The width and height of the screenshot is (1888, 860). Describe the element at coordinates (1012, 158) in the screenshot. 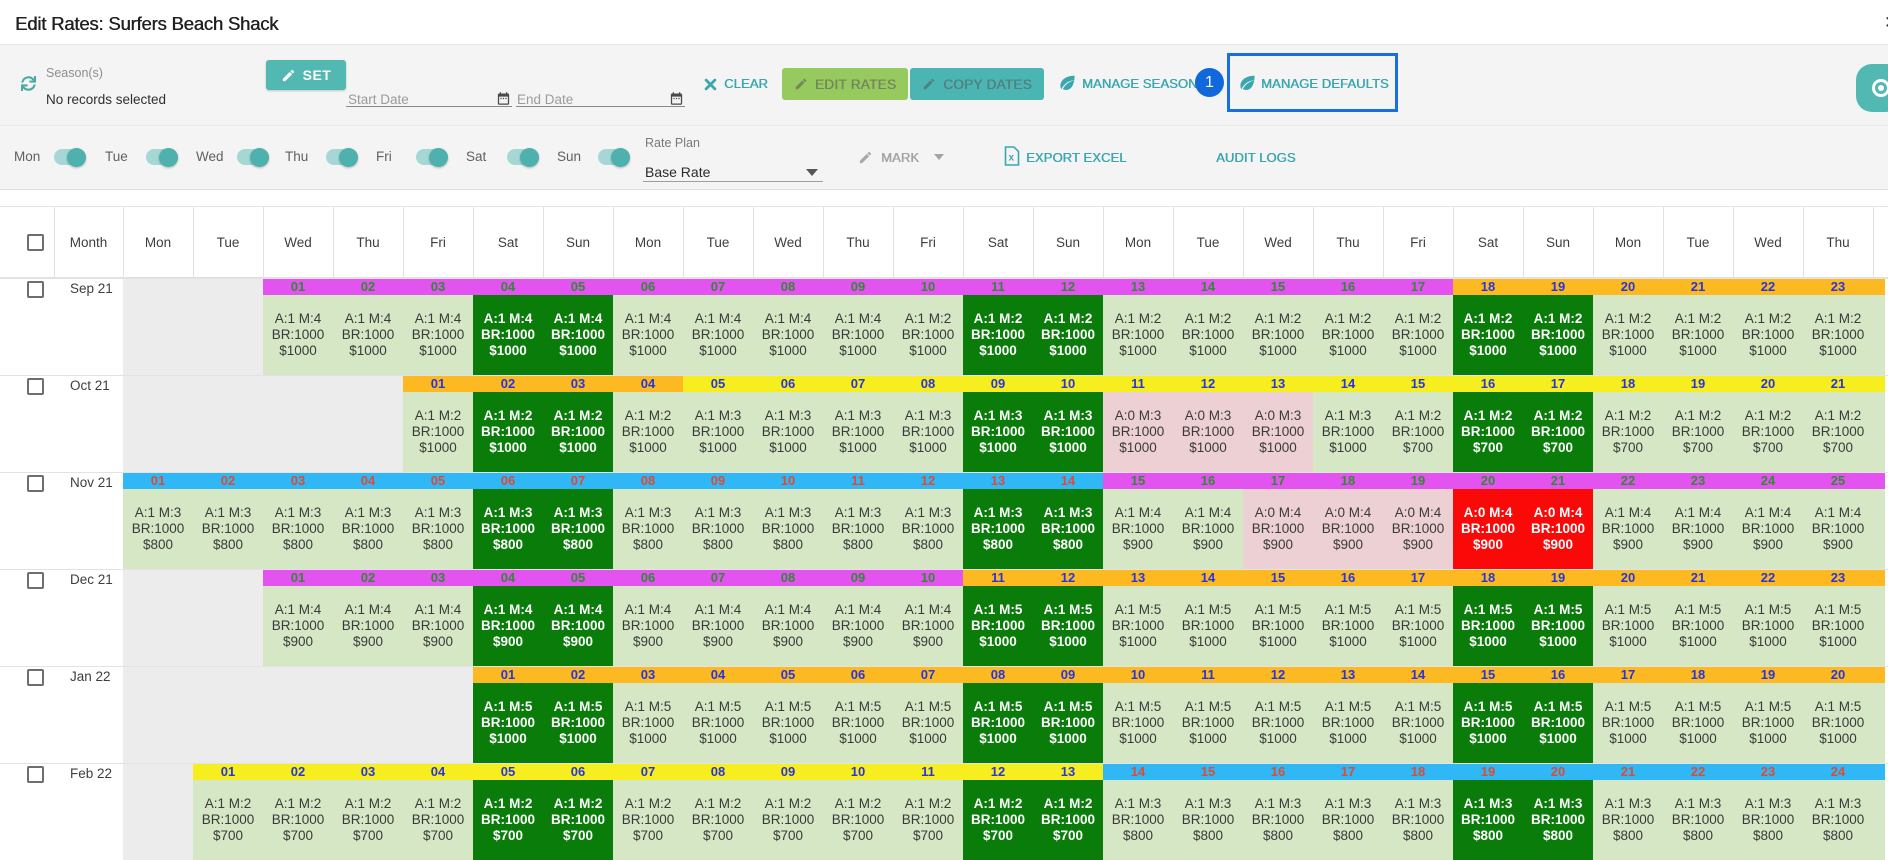

I see `svg-text: x` at that location.